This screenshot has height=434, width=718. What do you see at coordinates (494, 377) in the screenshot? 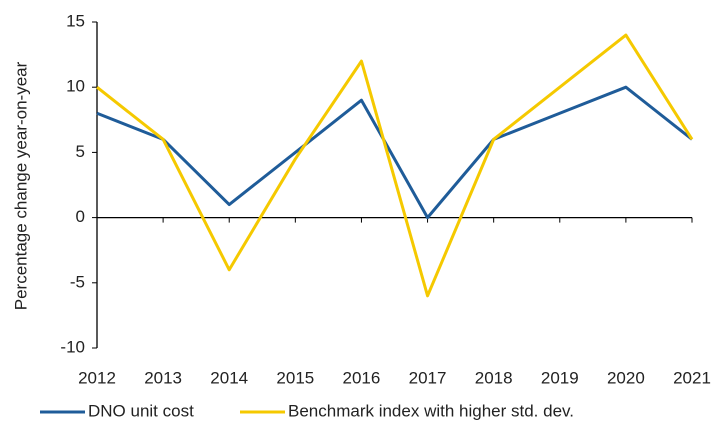
I see `x-tick-label: 2018` at bounding box center [494, 377].